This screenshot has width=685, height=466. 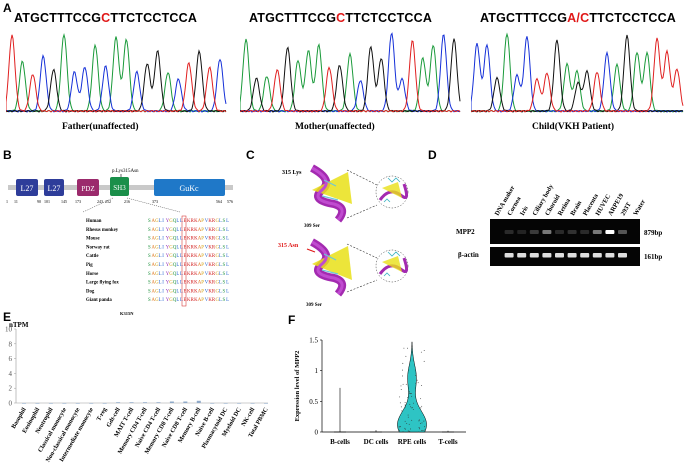 I want to click on l27-domain-1-label: L27, so click(x=27, y=188).